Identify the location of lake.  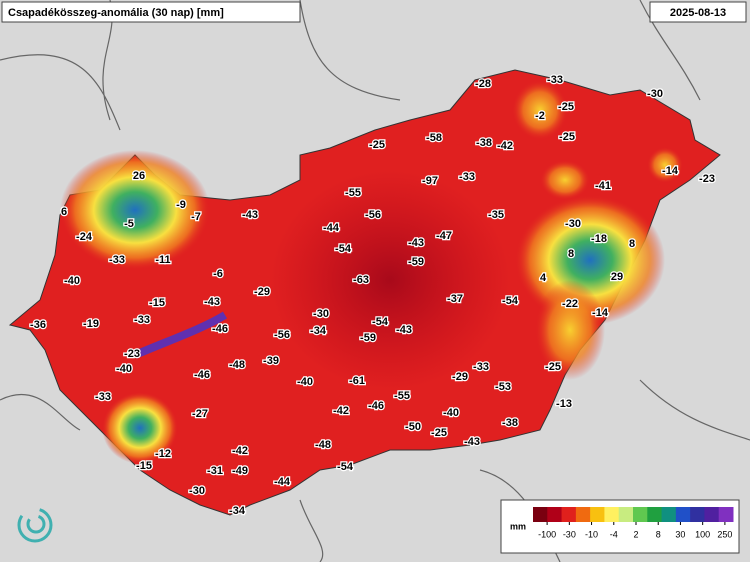
(180, 335).